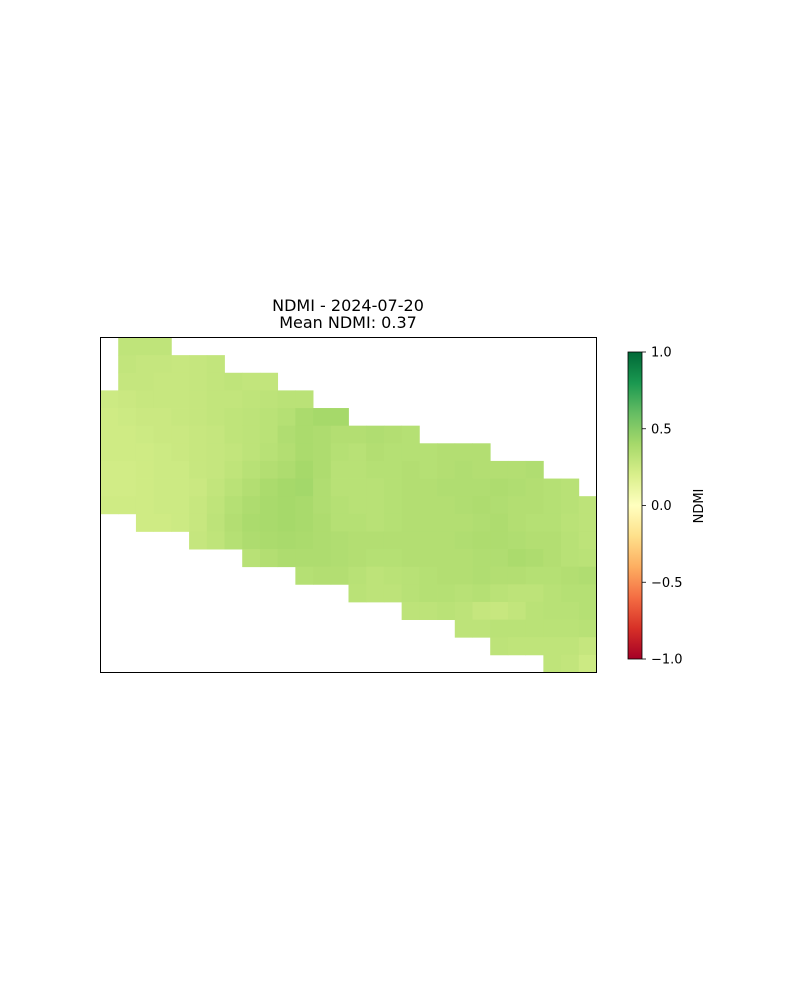 This screenshot has height=1000, width=800. I want to click on colorbar-tick-label: 0.5, so click(661, 429).